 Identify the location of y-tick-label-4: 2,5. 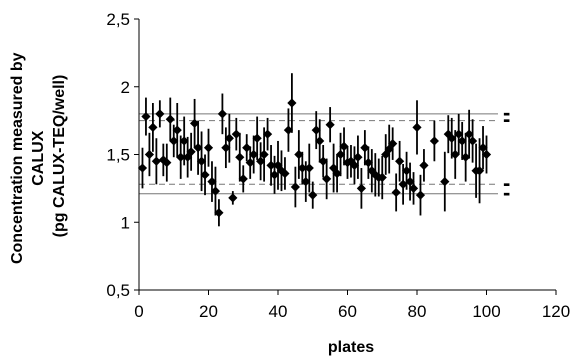
(118, 19).